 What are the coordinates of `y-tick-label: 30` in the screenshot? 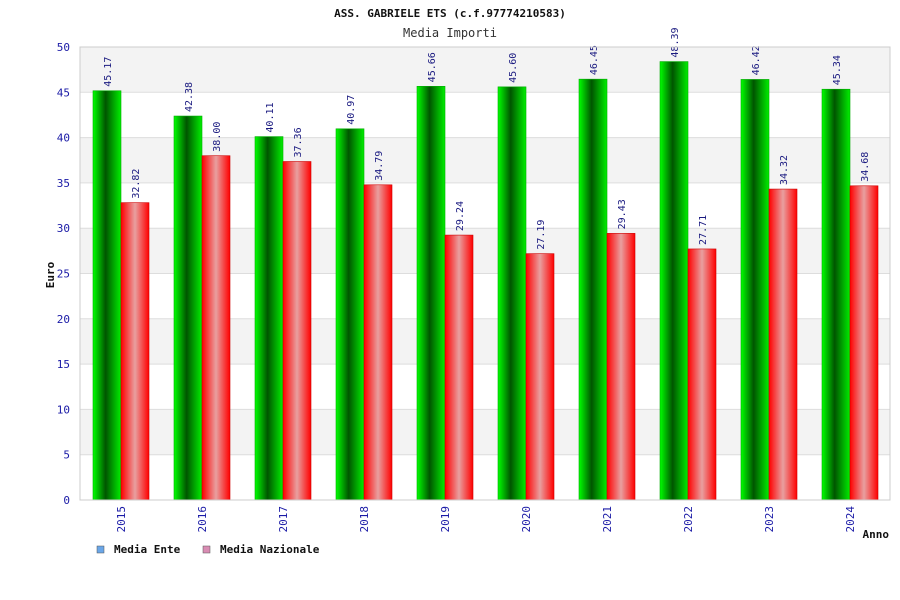 It's located at (63, 228).